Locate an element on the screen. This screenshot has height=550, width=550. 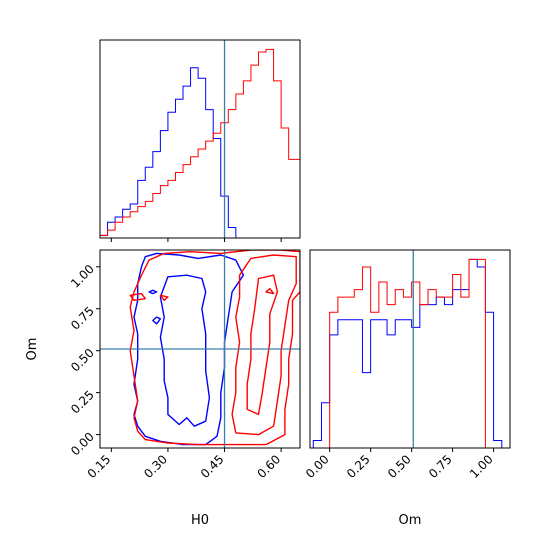
h0-tick-label-1: 0.30 is located at coordinates (155, 466).